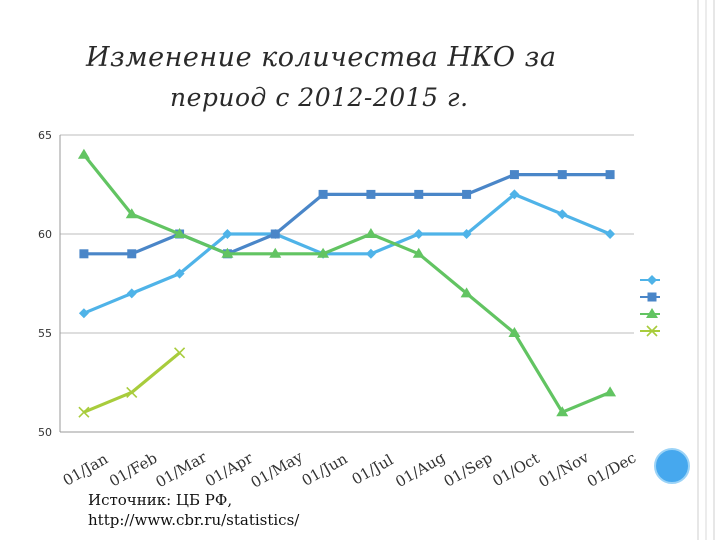 Image resolution: width=720 pixels, height=540 pixels. Describe the element at coordinates (672, 466) in the screenshot. I see `decor-circle` at that location.